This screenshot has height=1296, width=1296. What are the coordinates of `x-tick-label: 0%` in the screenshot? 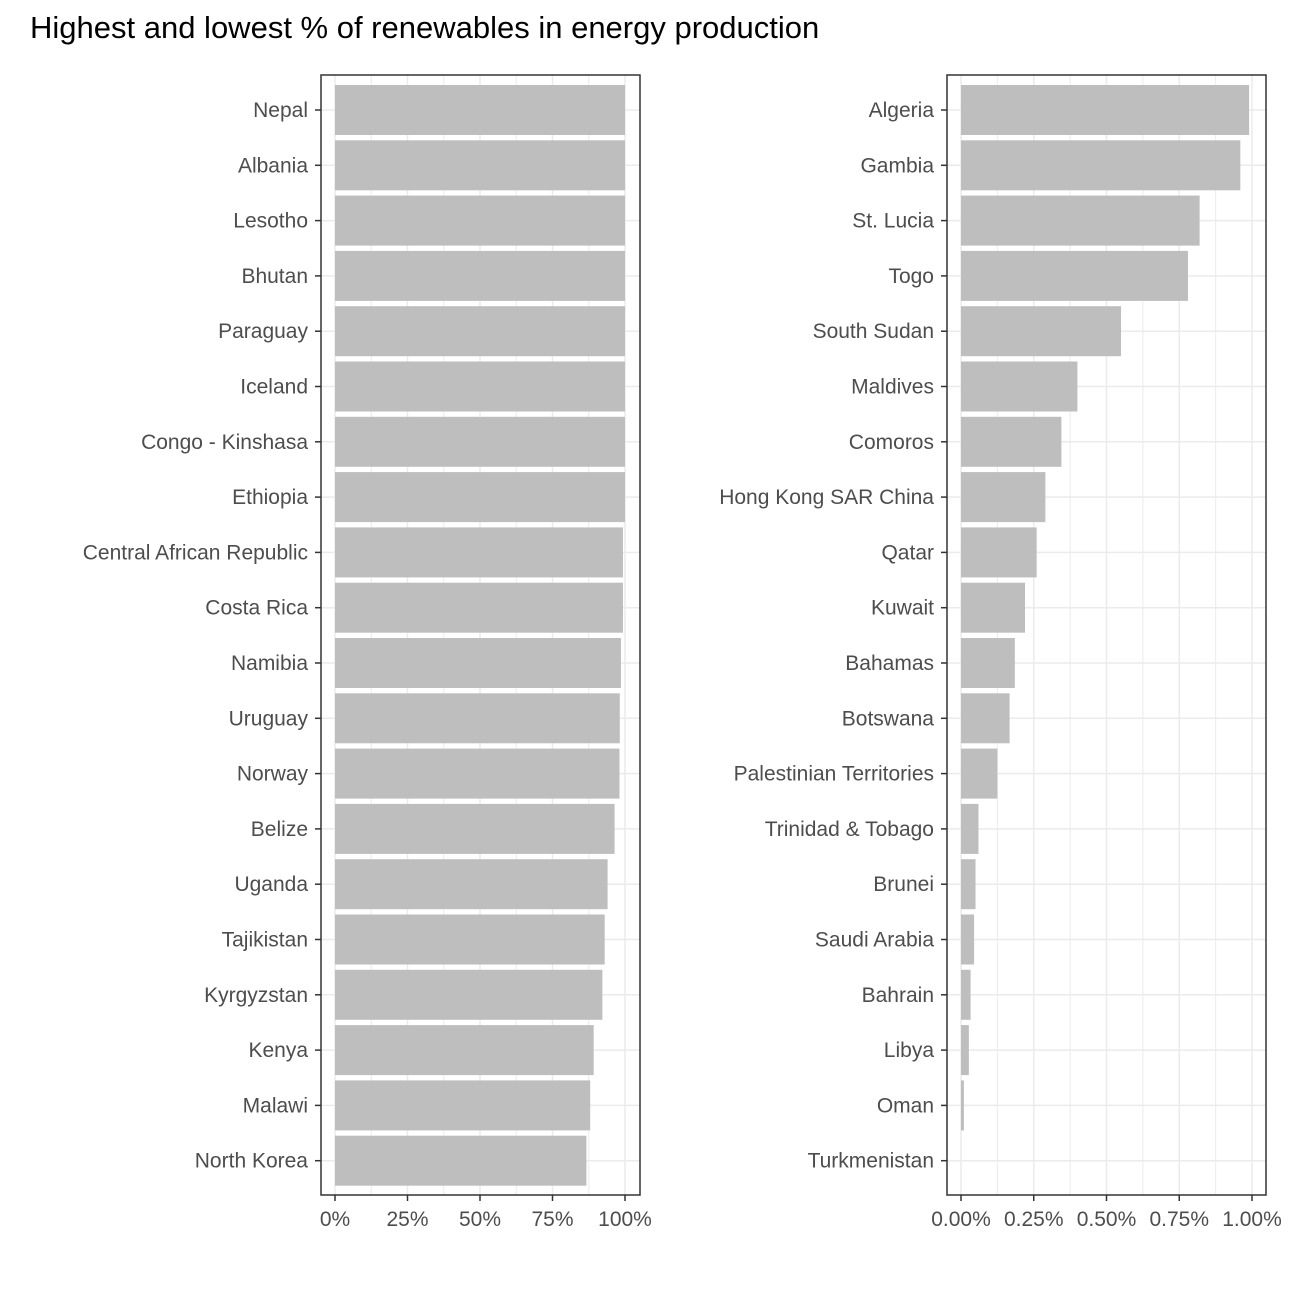 It's located at (335, 1219).